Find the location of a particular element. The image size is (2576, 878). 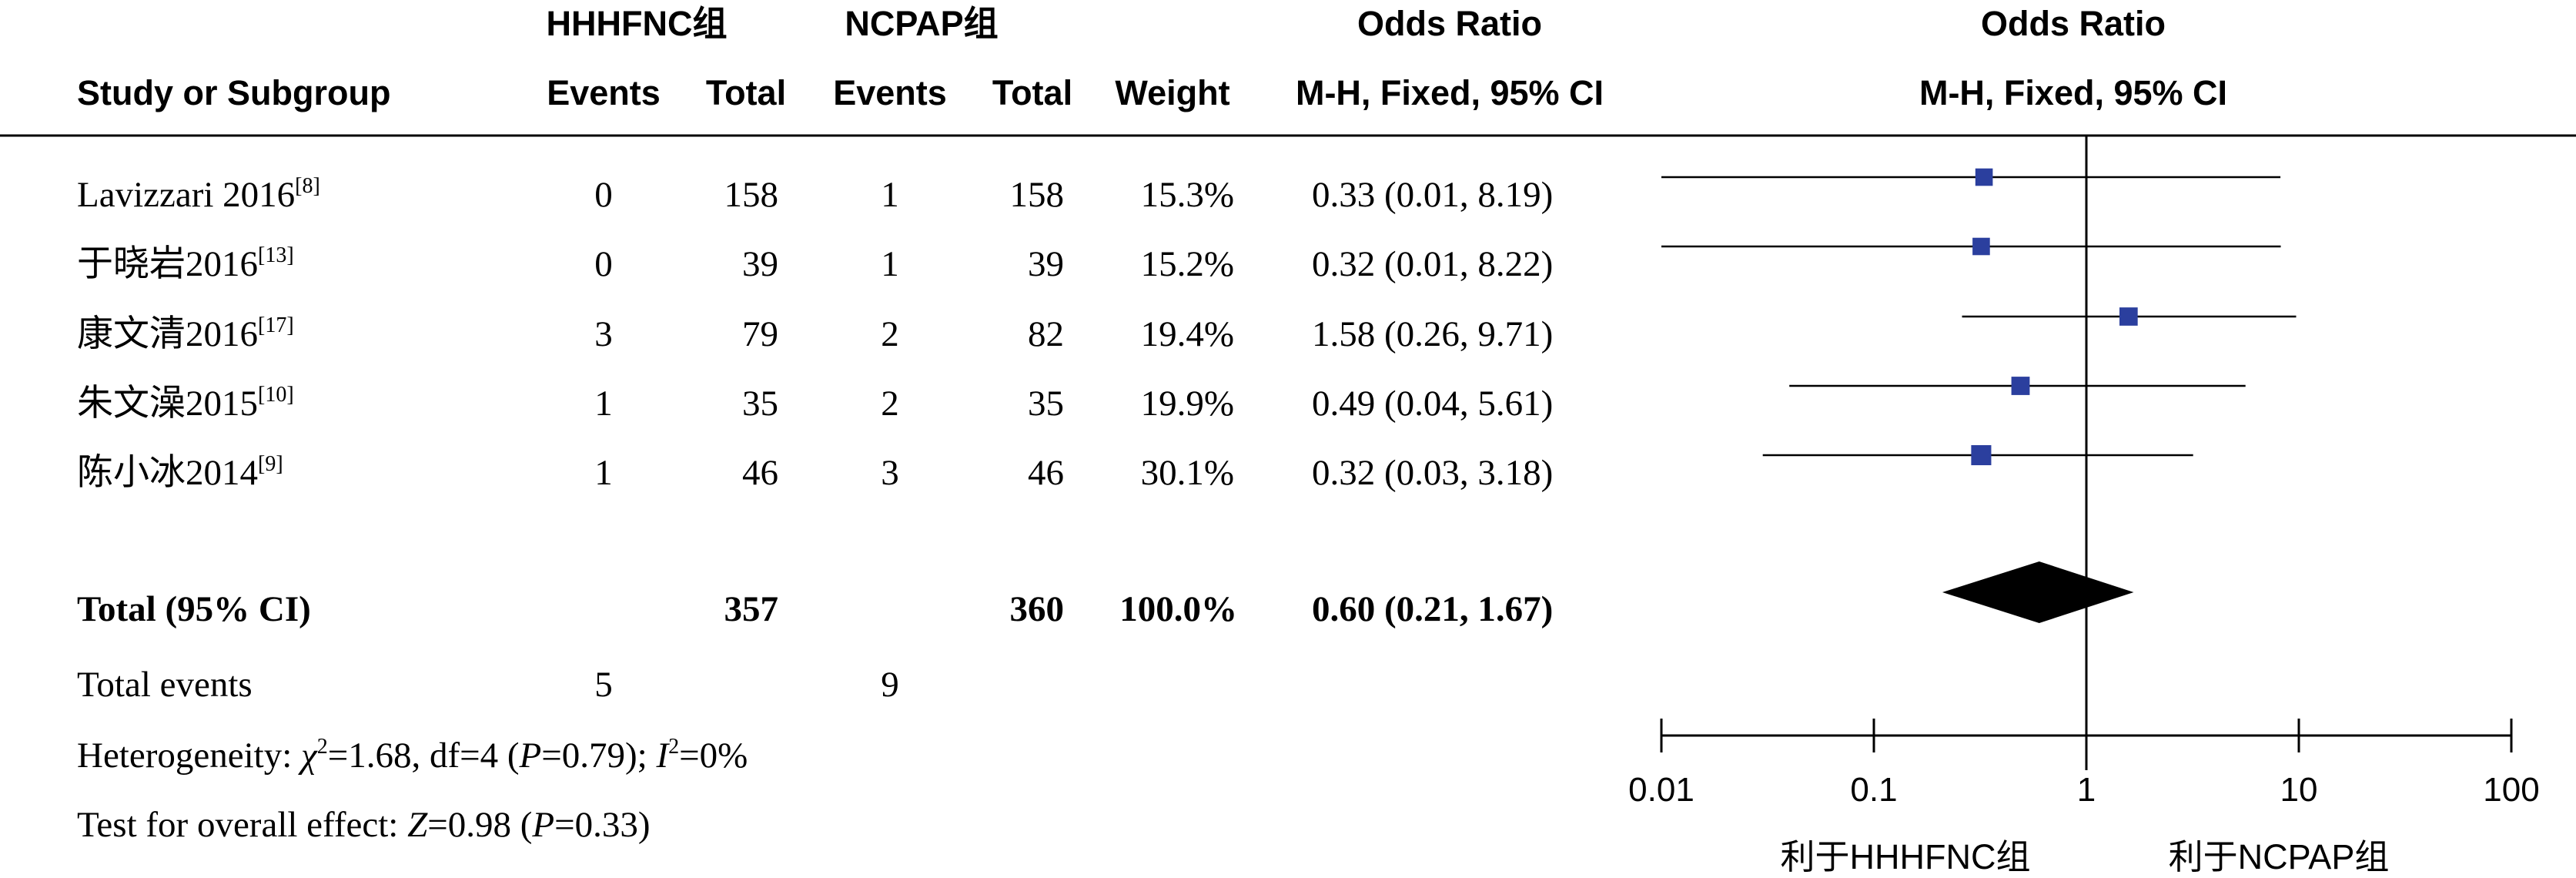

total-events-group1: 5 is located at coordinates (603, 685).